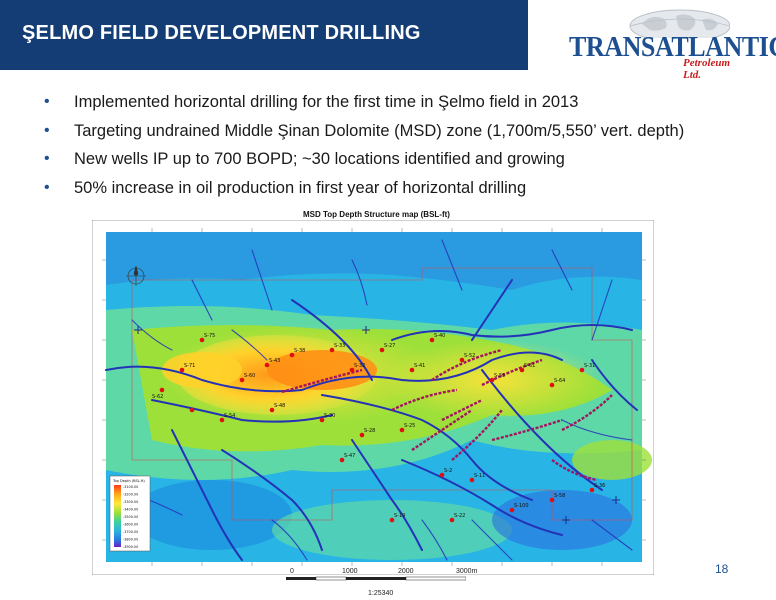  I want to click on svg-text: -3300.00, so click(130, 502).